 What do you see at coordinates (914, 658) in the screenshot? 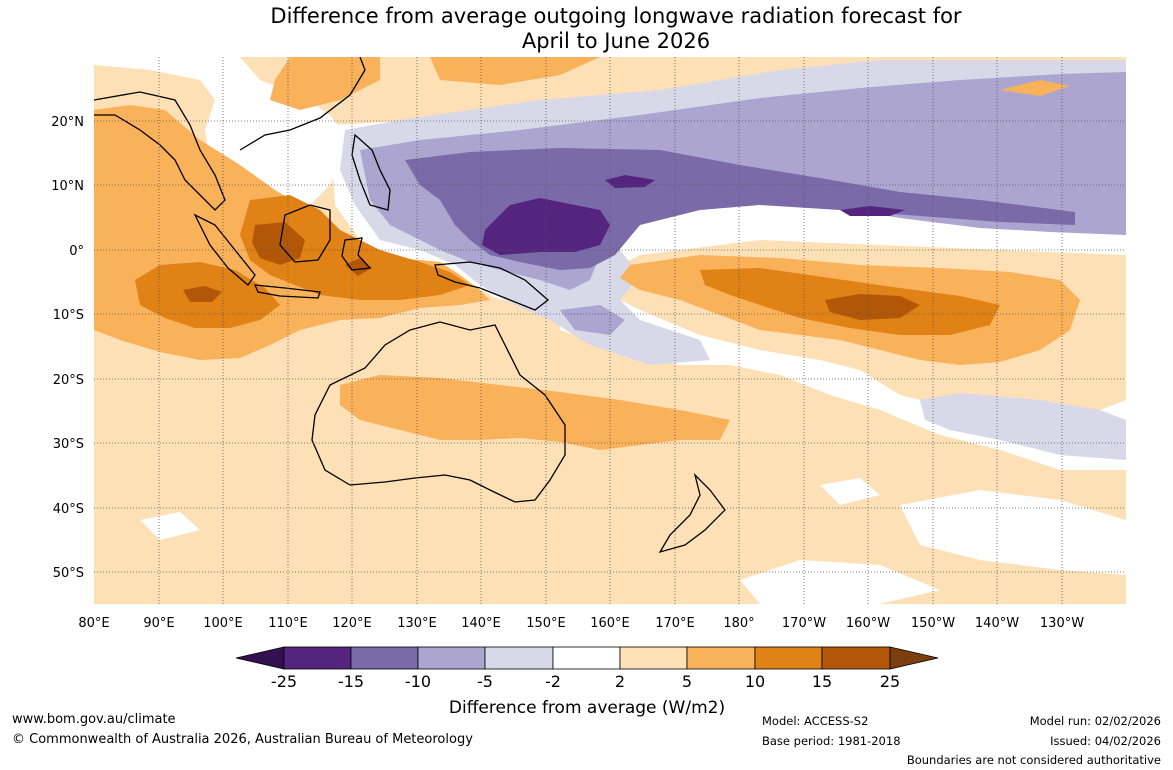
I see `colorbar-extend-high` at bounding box center [914, 658].